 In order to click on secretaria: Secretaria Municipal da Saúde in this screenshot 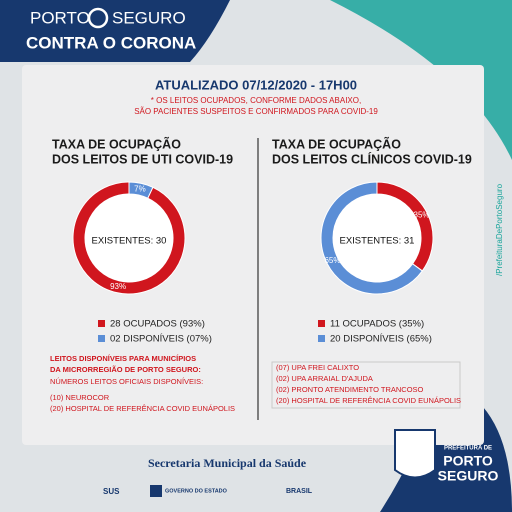, I will do `click(227, 463)`.